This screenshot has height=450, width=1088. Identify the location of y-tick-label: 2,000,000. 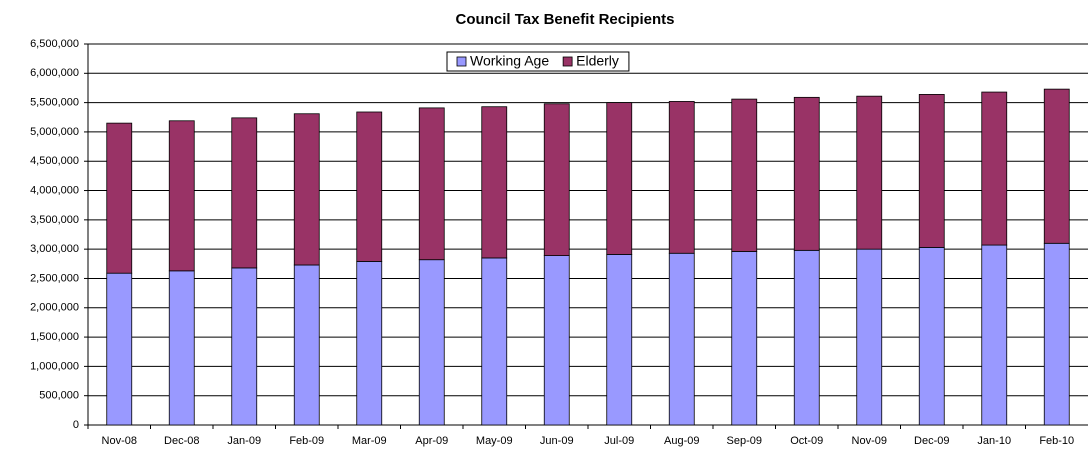
(54, 308).